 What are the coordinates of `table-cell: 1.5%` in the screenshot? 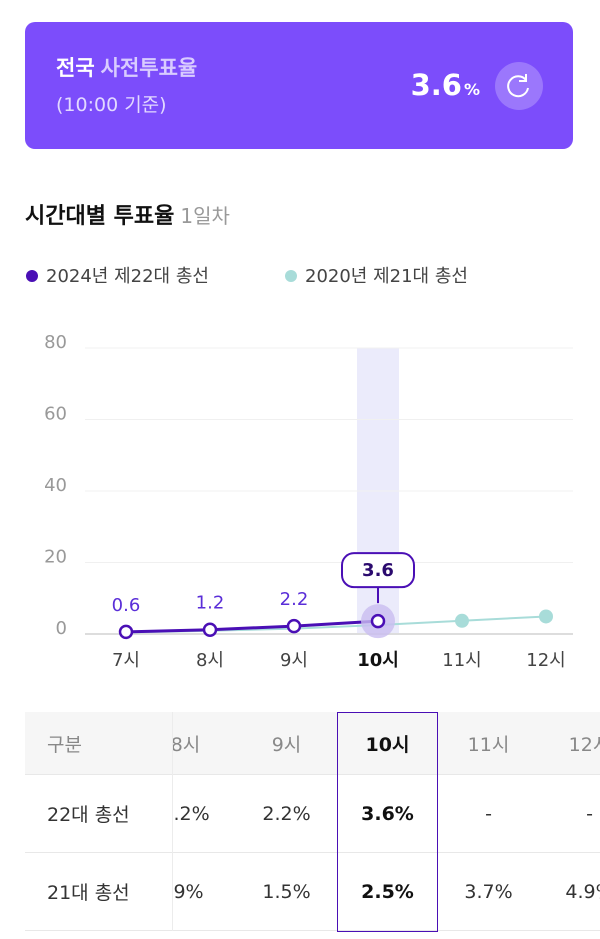 It's located at (286, 891).